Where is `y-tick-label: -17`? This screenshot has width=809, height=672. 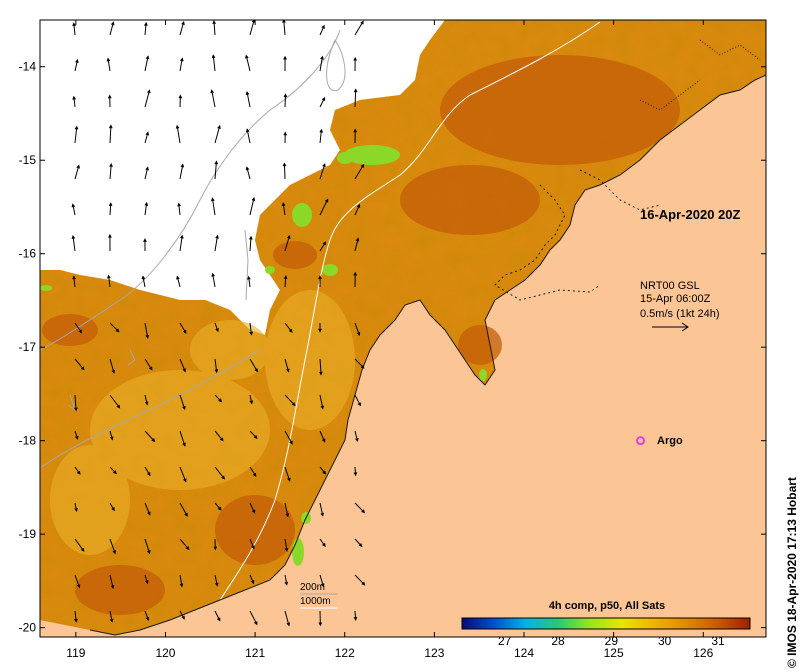
y-tick-label: -17 is located at coordinates (28, 347).